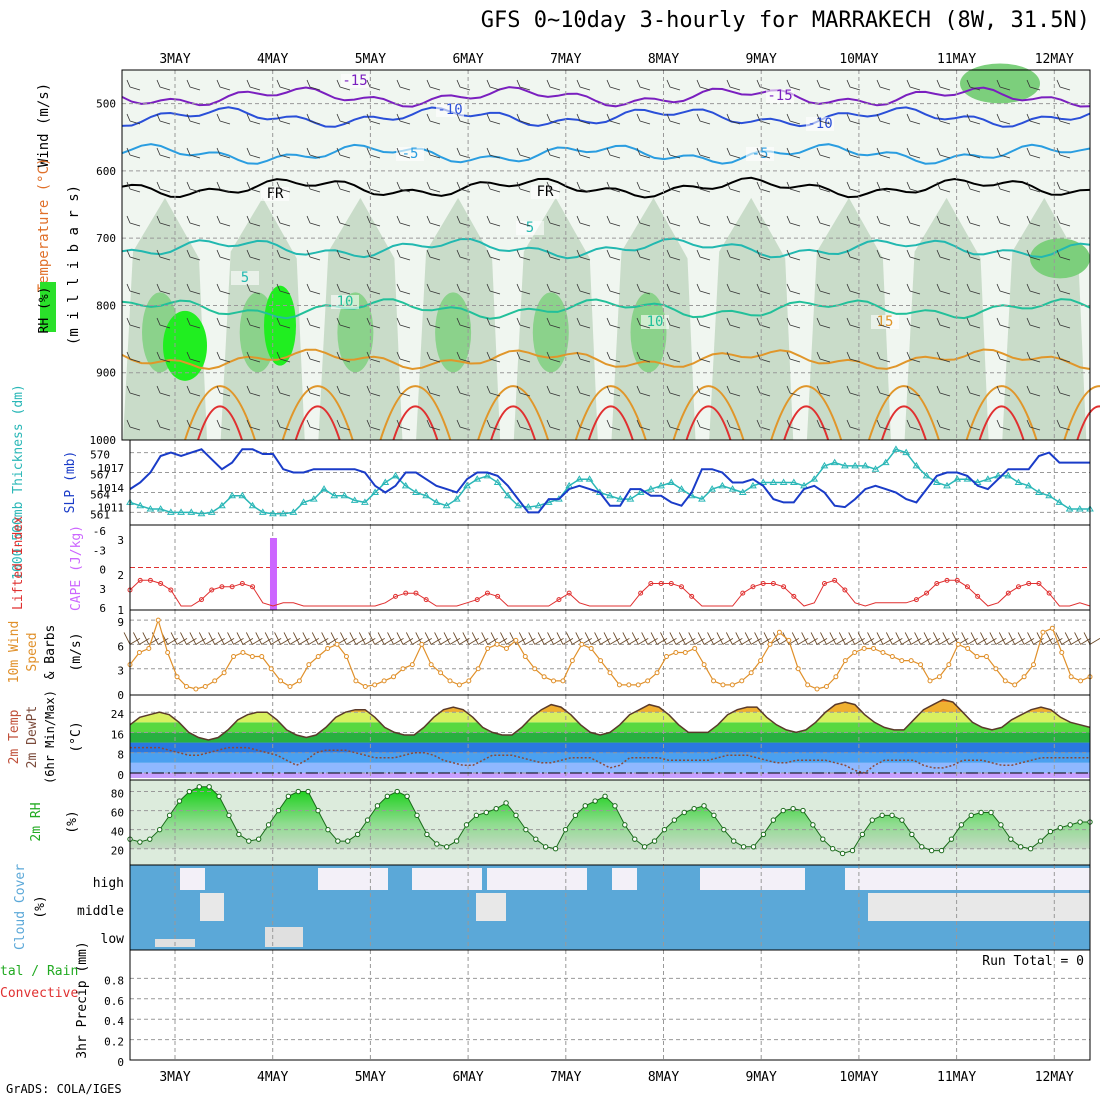 The image size is (1100, 1100). What do you see at coordinates (82, 999) in the screenshot?
I see `precip-label: 3hr Precip (mm)` at bounding box center [82, 999].